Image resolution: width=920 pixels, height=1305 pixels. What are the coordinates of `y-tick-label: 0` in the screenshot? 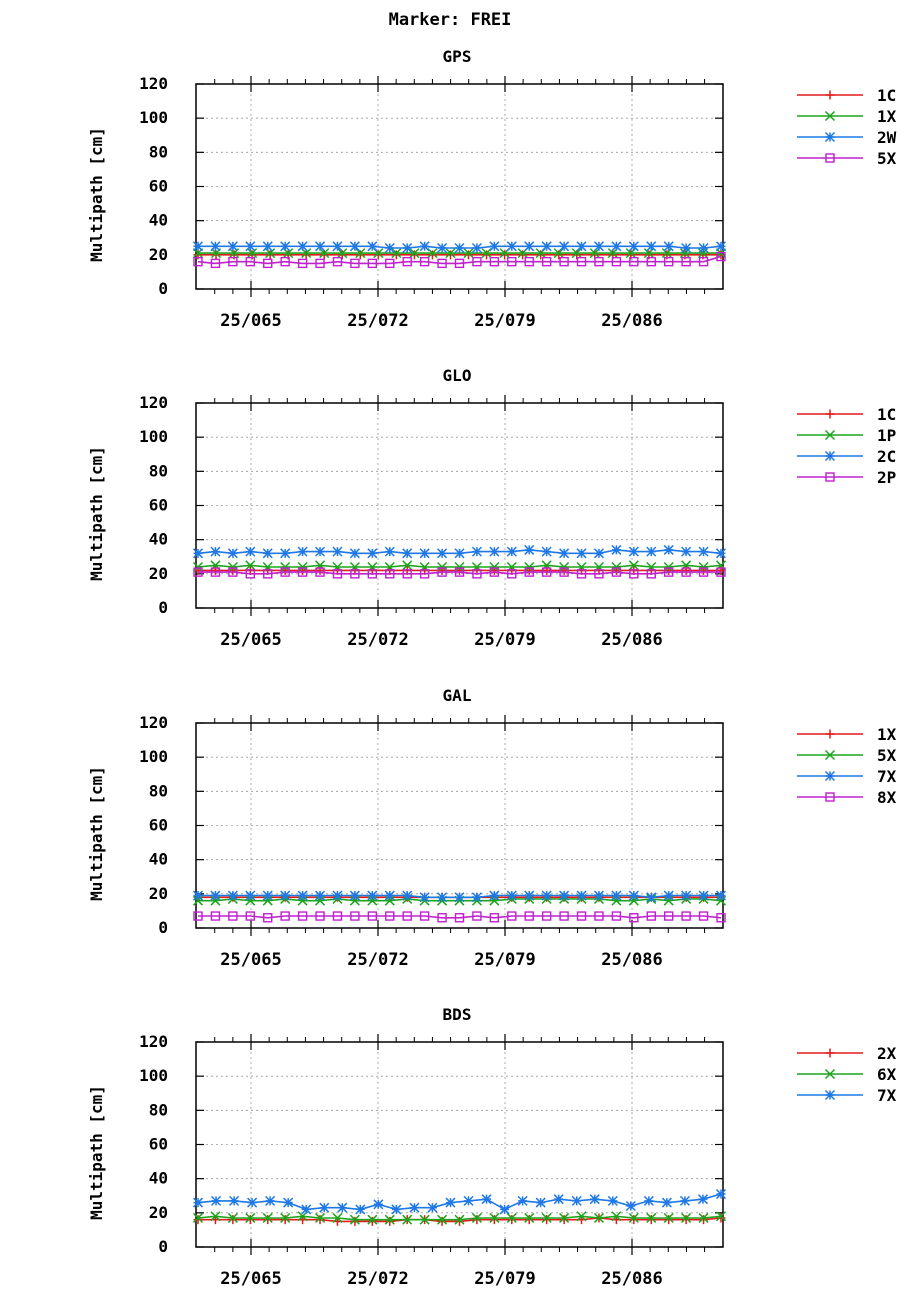 It's located at (163, 288).